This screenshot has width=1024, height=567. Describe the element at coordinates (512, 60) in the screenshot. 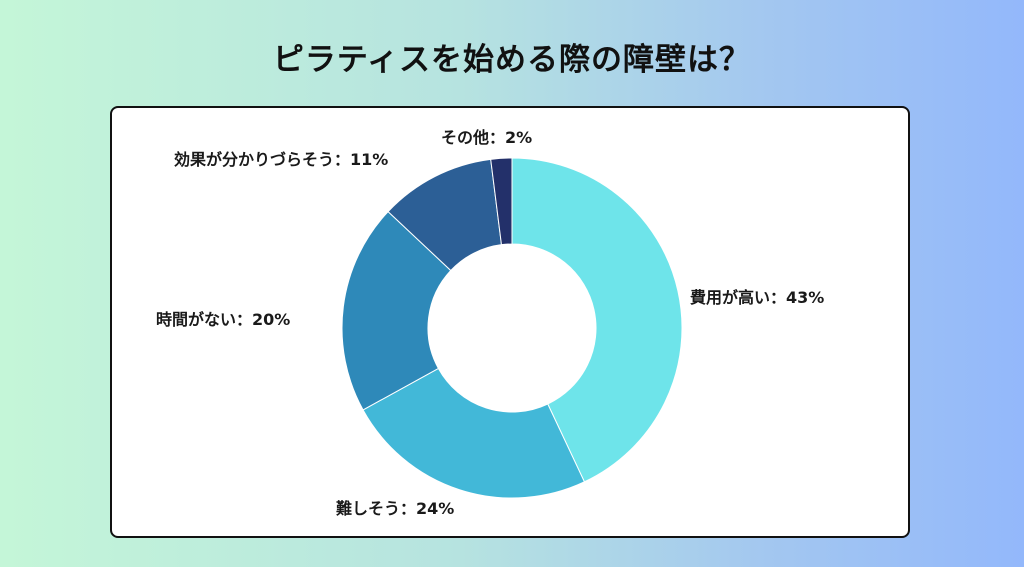

I see `chart-title: ピラティスを始める際の障壁は？` at that location.